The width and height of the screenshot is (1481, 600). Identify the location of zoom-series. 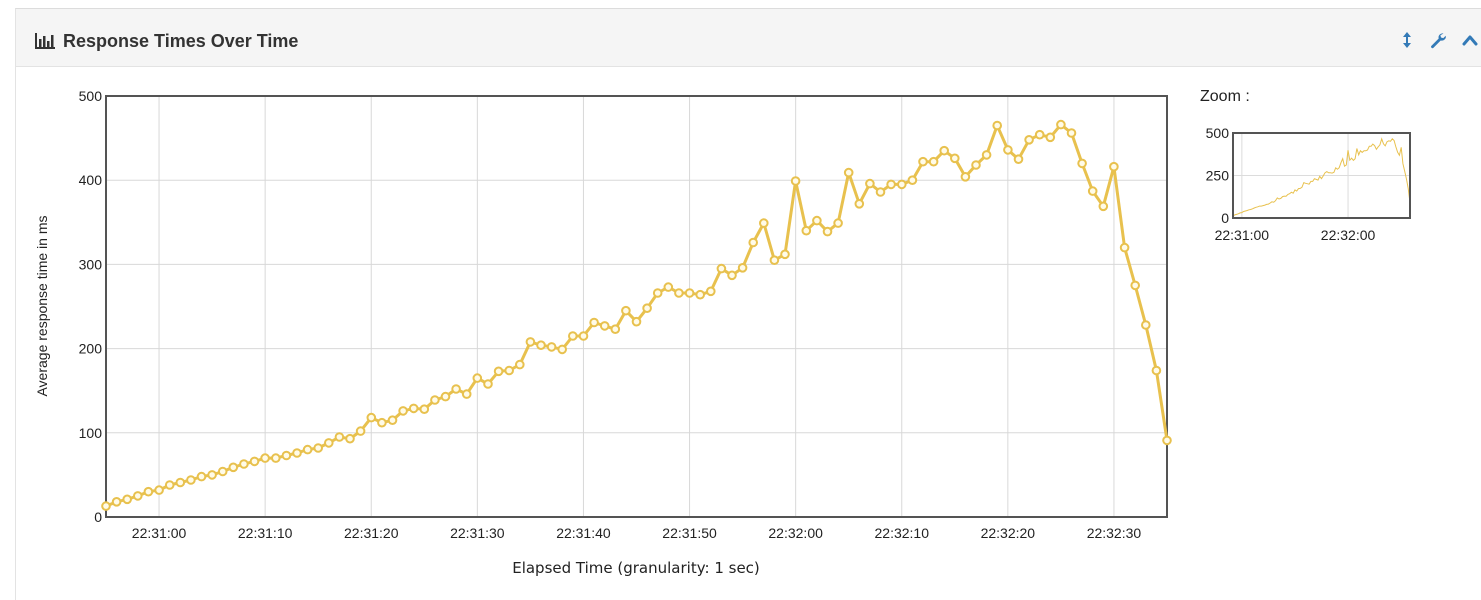
(1321, 177).